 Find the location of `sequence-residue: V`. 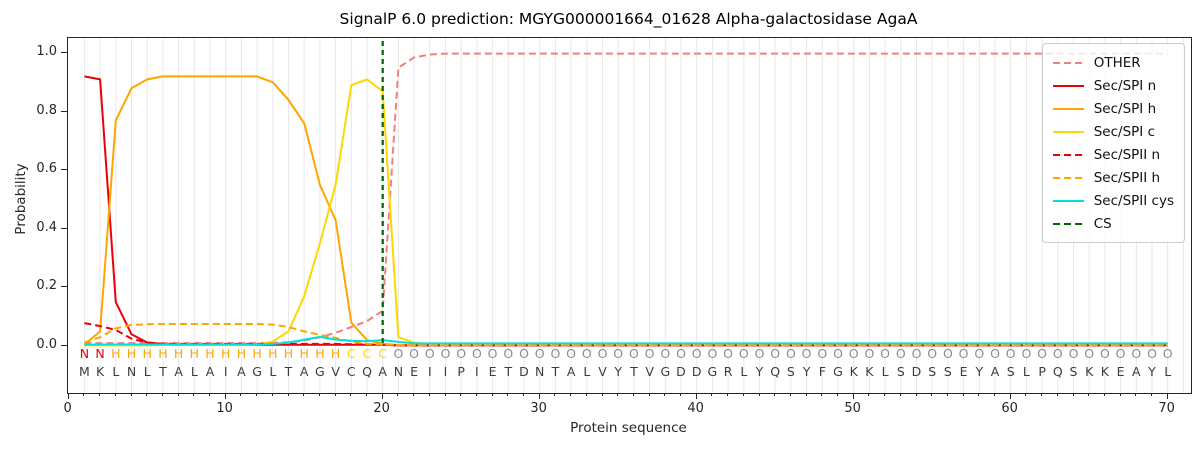

sequence-residue: V is located at coordinates (649, 371).